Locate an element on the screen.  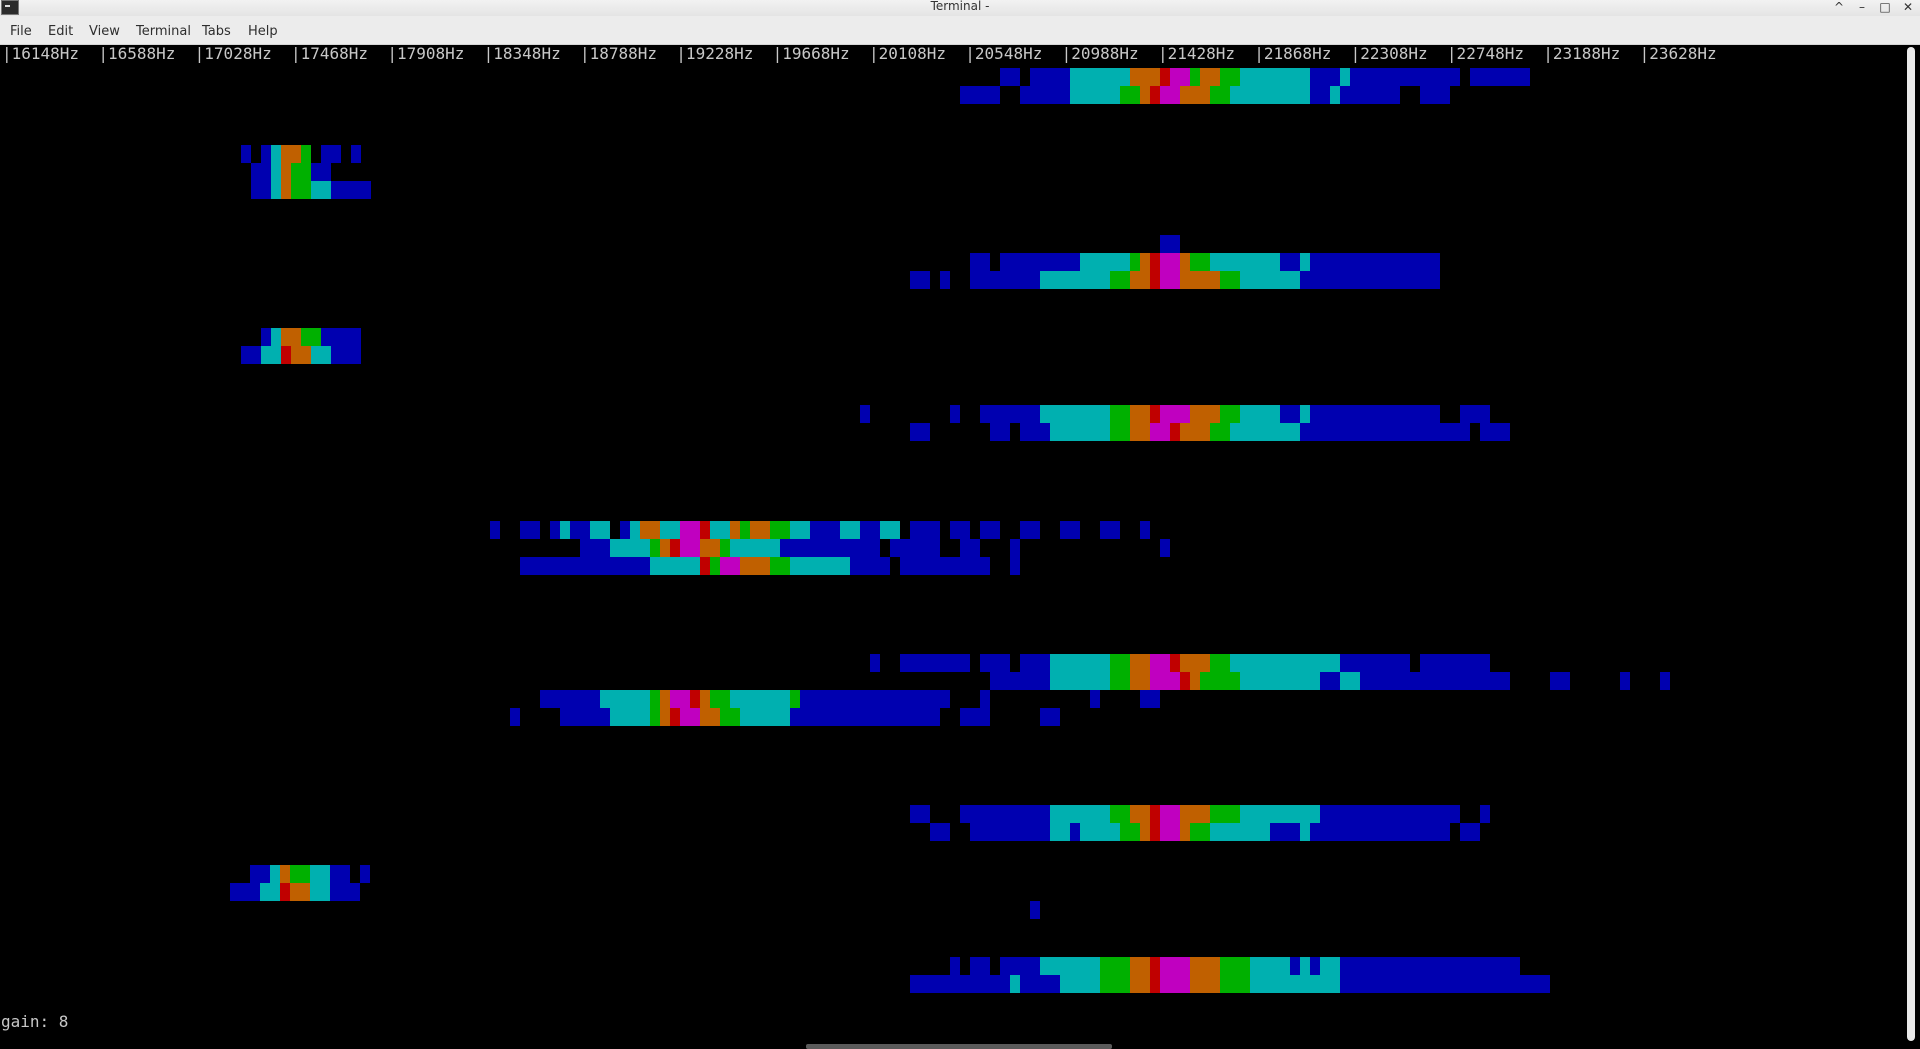
menu-bar: File Edit View Terminal Tabs Help is located at coordinates (960, 30).